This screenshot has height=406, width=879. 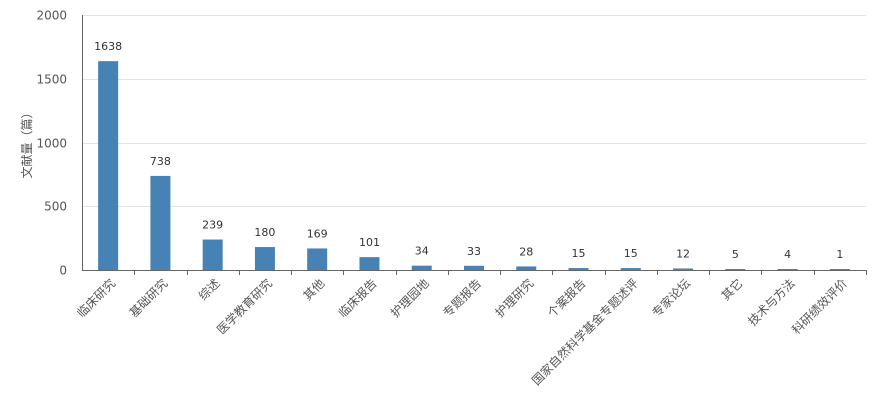 What do you see at coordinates (462, 298) in the screenshot?
I see `x-tick-label-7: 专题报告` at bounding box center [462, 298].